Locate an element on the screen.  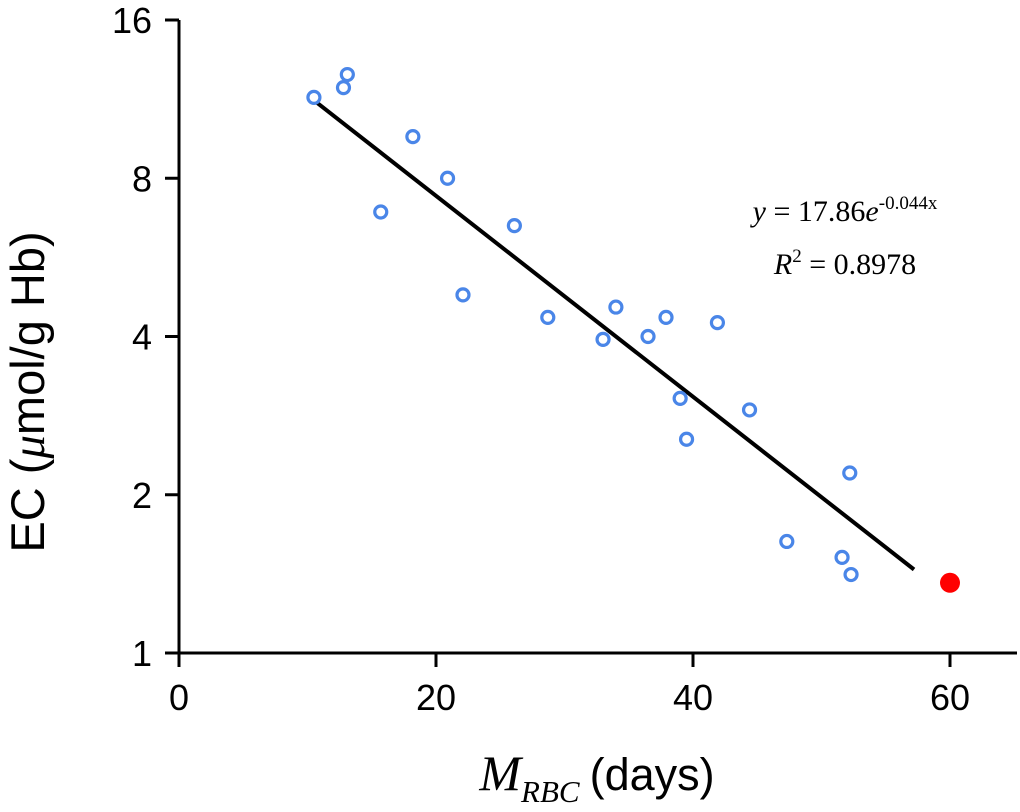
x-tick-label: 0 is located at coordinates (179, 697).